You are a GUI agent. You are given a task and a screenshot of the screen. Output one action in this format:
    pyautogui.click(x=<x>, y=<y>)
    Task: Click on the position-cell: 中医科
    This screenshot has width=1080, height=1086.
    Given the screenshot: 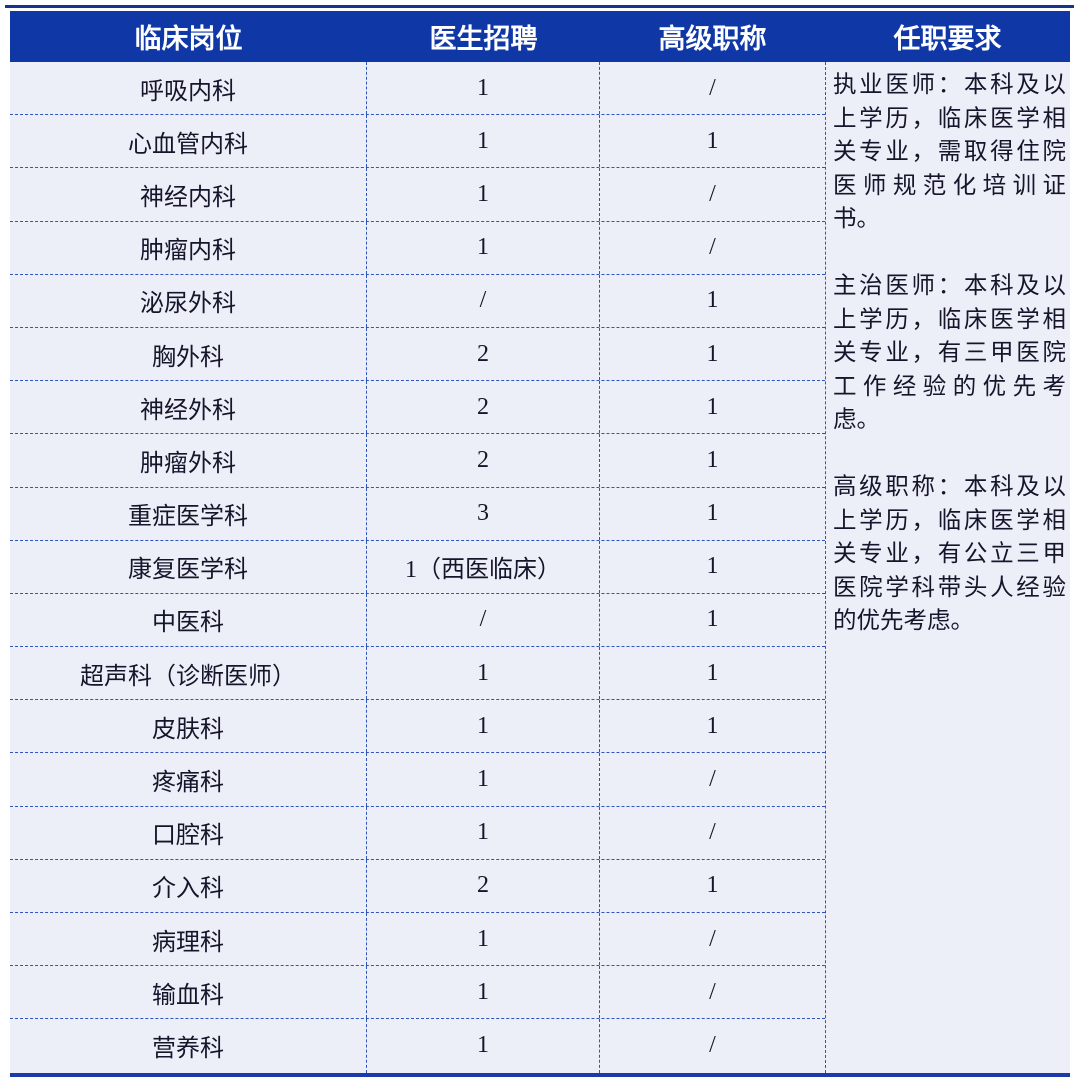 What is the action you would take?
    pyautogui.click(x=188, y=620)
    